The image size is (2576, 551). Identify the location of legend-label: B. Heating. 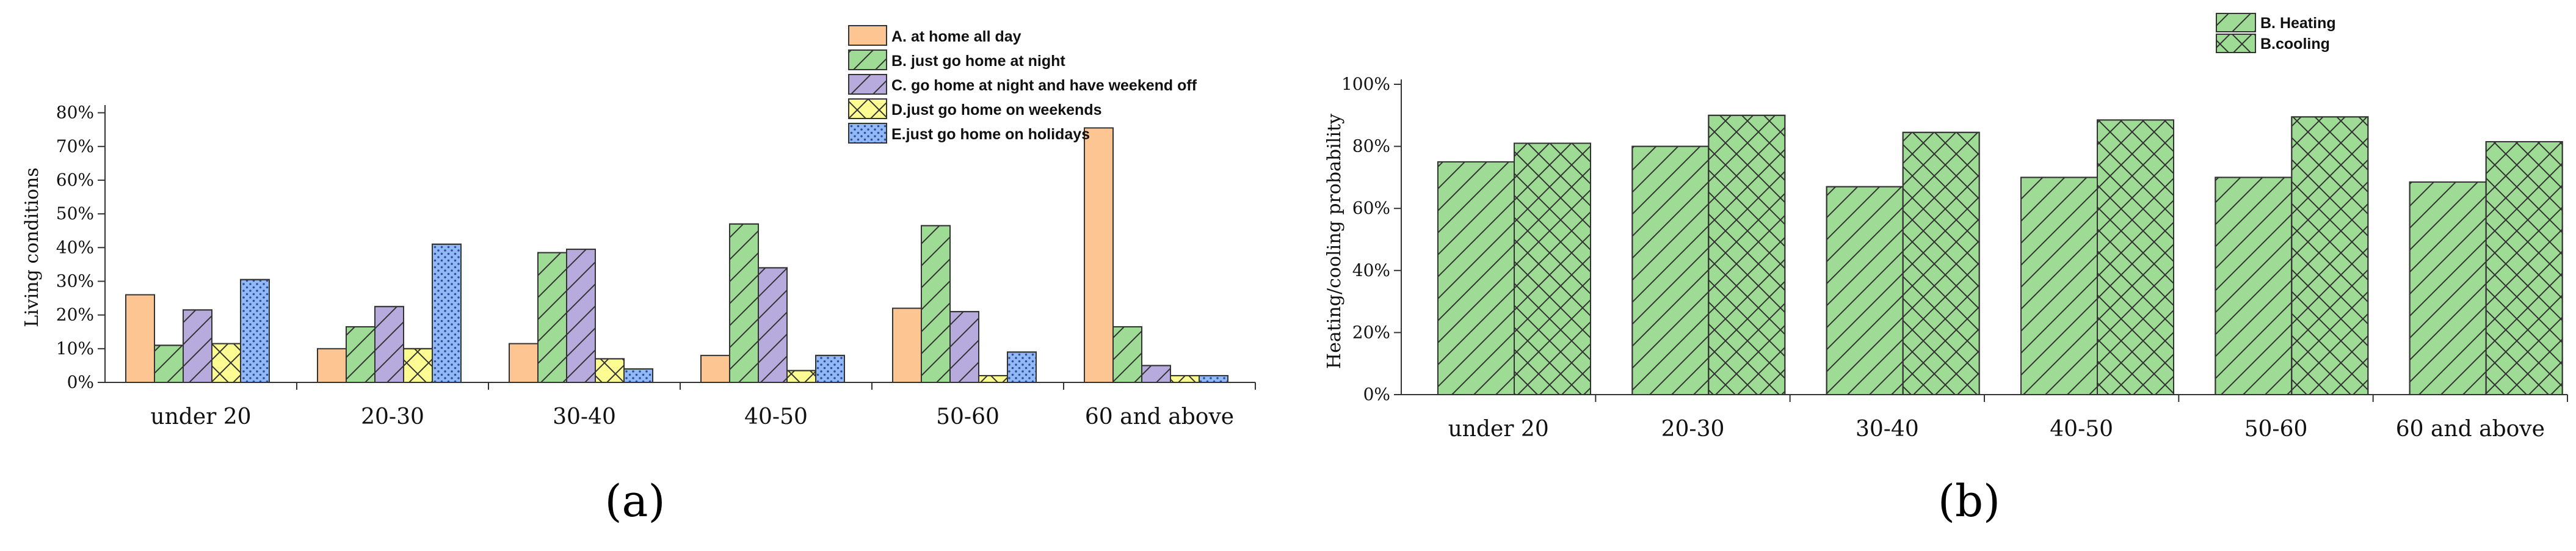
(2298, 24).